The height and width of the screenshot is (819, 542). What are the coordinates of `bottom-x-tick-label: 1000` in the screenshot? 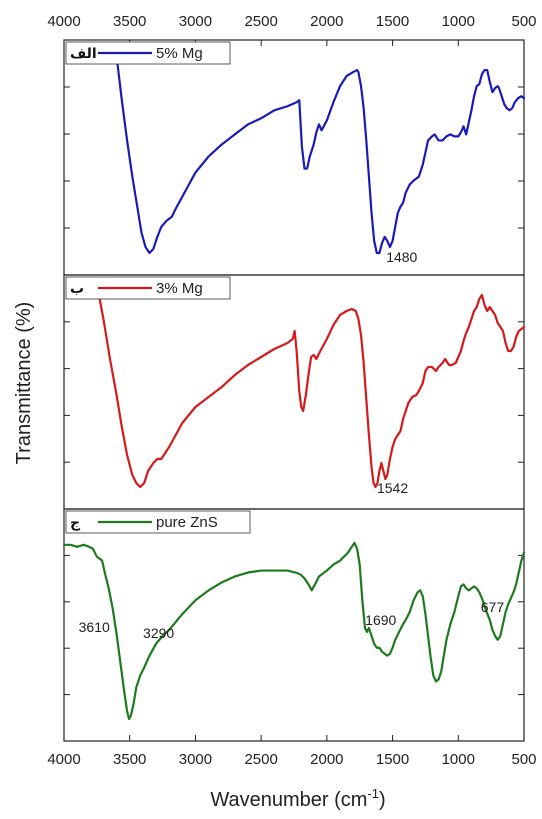 It's located at (458, 759).